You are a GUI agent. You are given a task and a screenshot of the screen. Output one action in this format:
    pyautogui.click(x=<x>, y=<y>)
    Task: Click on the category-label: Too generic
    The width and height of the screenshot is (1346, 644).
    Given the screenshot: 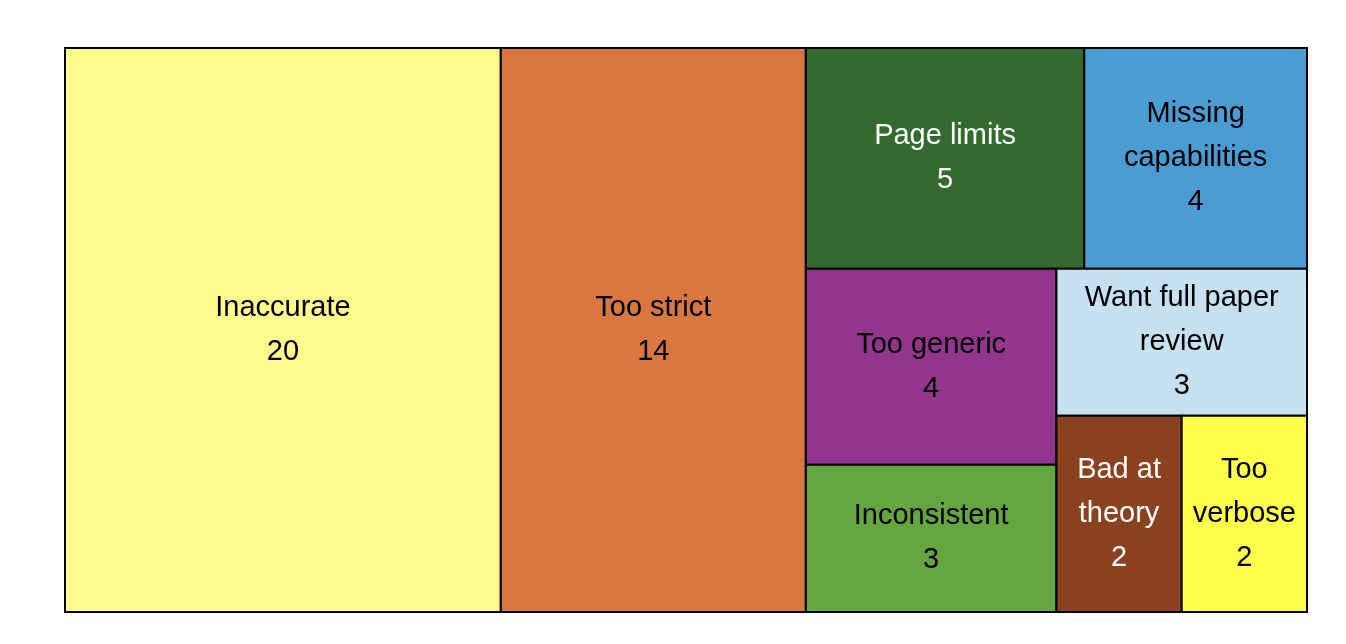 What is the action you would take?
    pyautogui.click(x=931, y=342)
    